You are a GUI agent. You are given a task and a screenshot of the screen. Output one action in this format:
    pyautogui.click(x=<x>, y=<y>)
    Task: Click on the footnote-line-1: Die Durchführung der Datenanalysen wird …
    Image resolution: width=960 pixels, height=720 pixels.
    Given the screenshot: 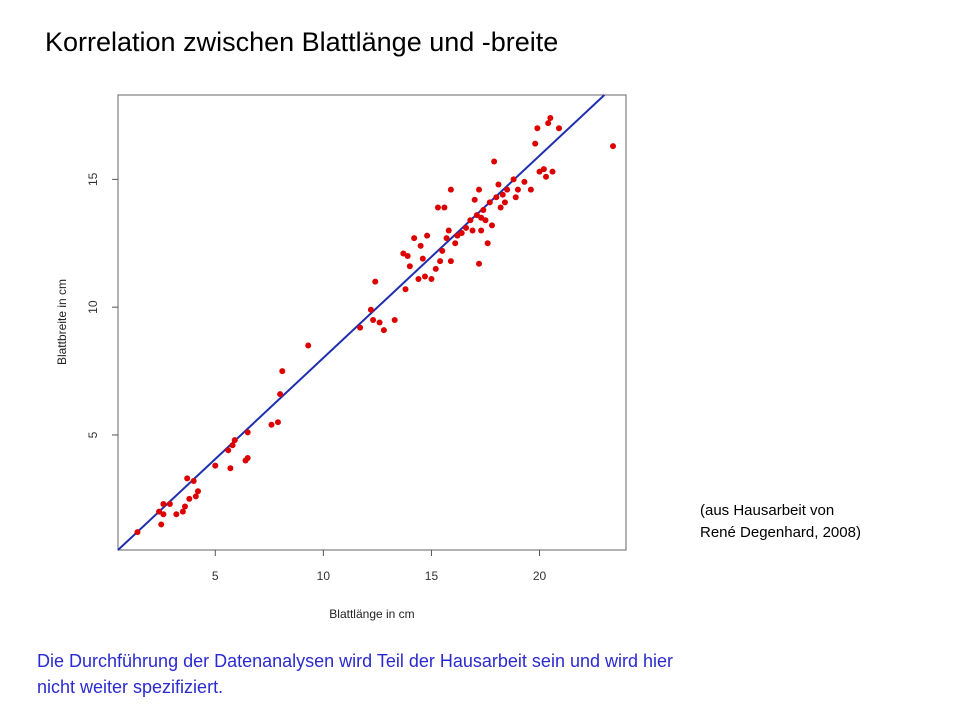 What is the action you would take?
    pyautogui.click(x=355, y=661)
    